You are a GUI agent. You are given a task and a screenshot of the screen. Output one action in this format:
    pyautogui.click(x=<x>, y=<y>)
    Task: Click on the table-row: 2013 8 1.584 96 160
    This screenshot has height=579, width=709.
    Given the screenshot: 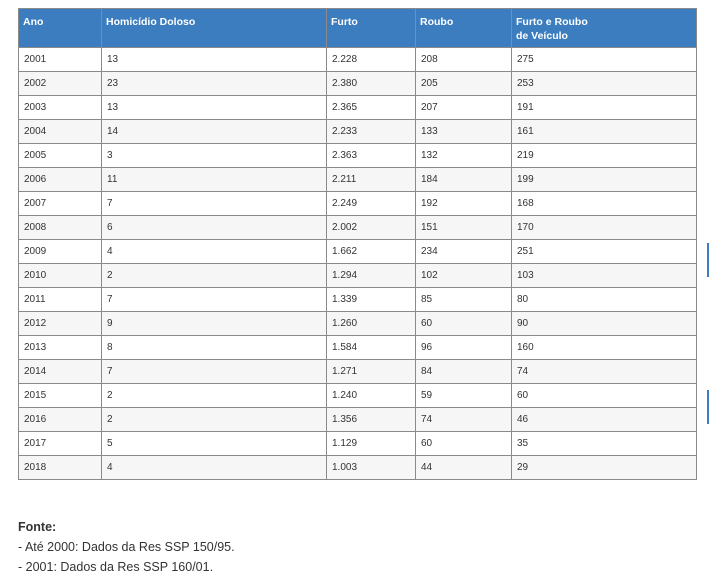 What is the action you would take?
    pyautogui.click(x=357, y=347)
    